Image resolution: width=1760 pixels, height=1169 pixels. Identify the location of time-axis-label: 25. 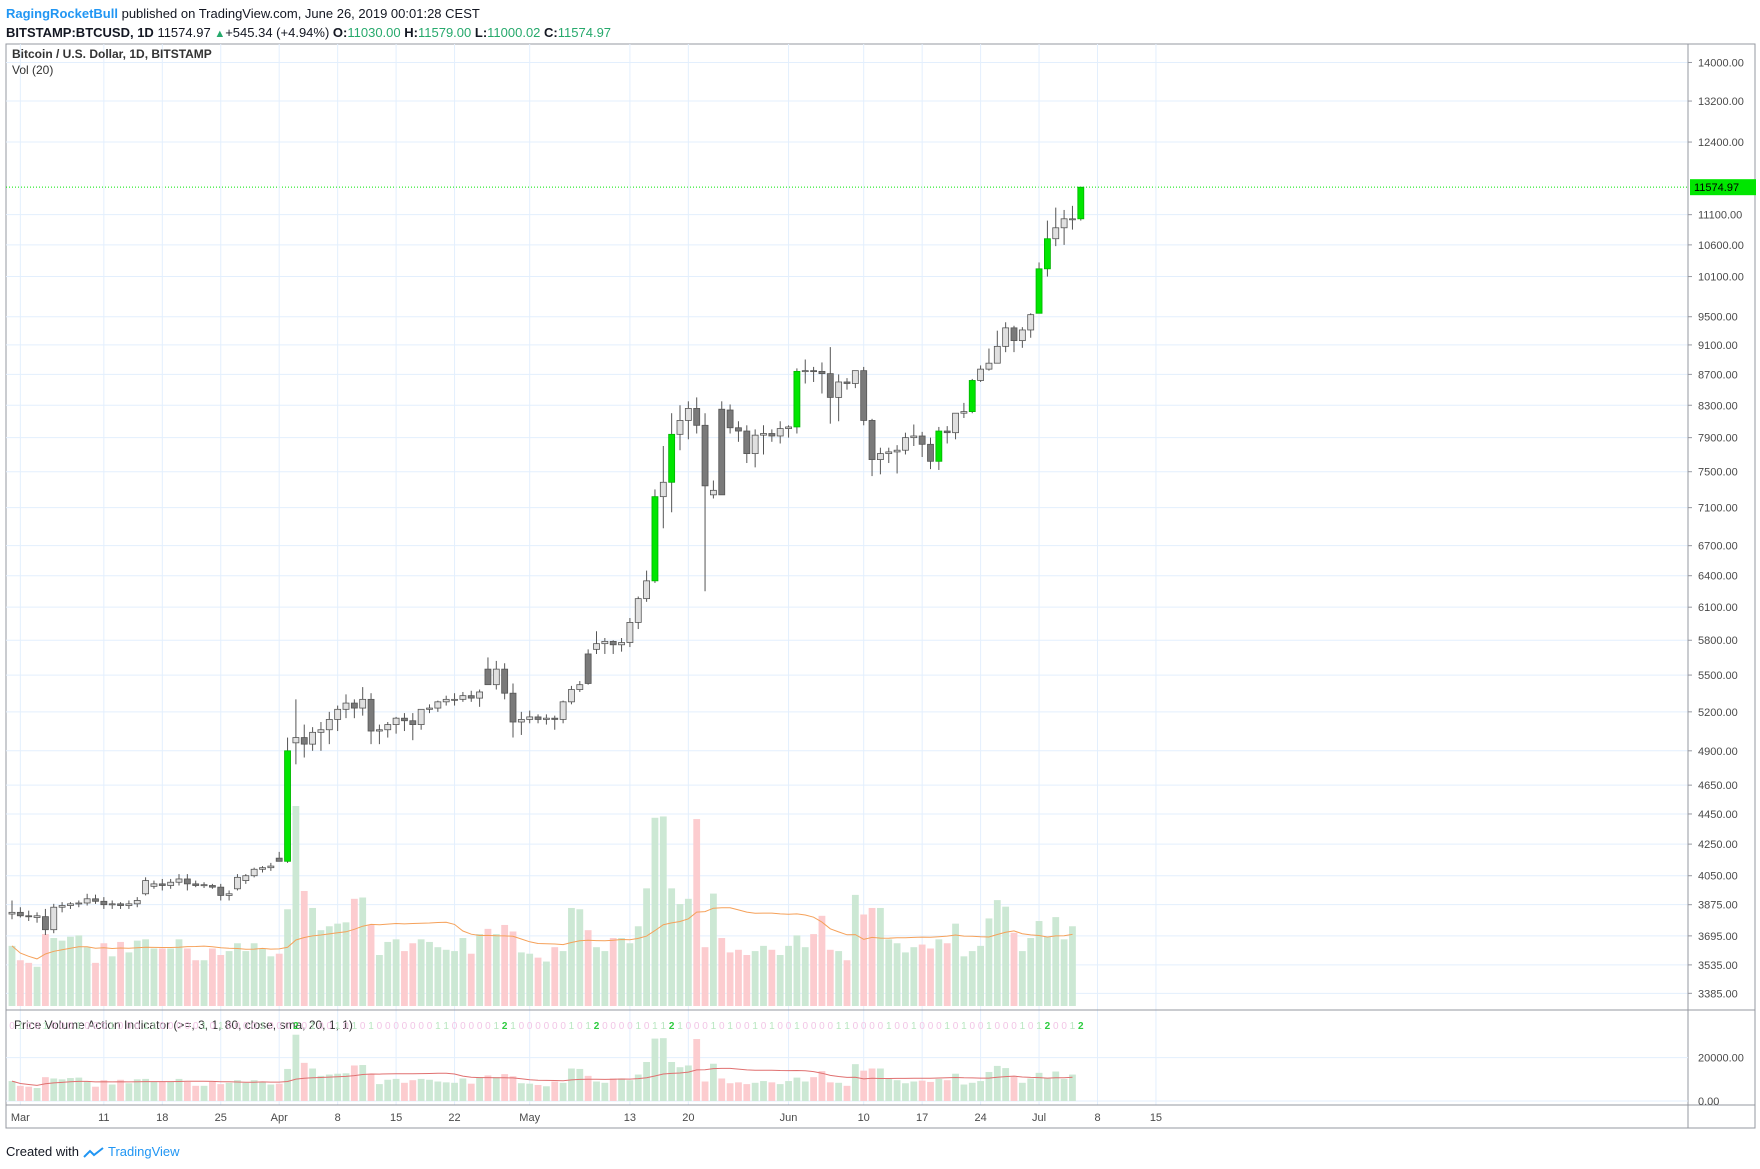
(221, 1118).